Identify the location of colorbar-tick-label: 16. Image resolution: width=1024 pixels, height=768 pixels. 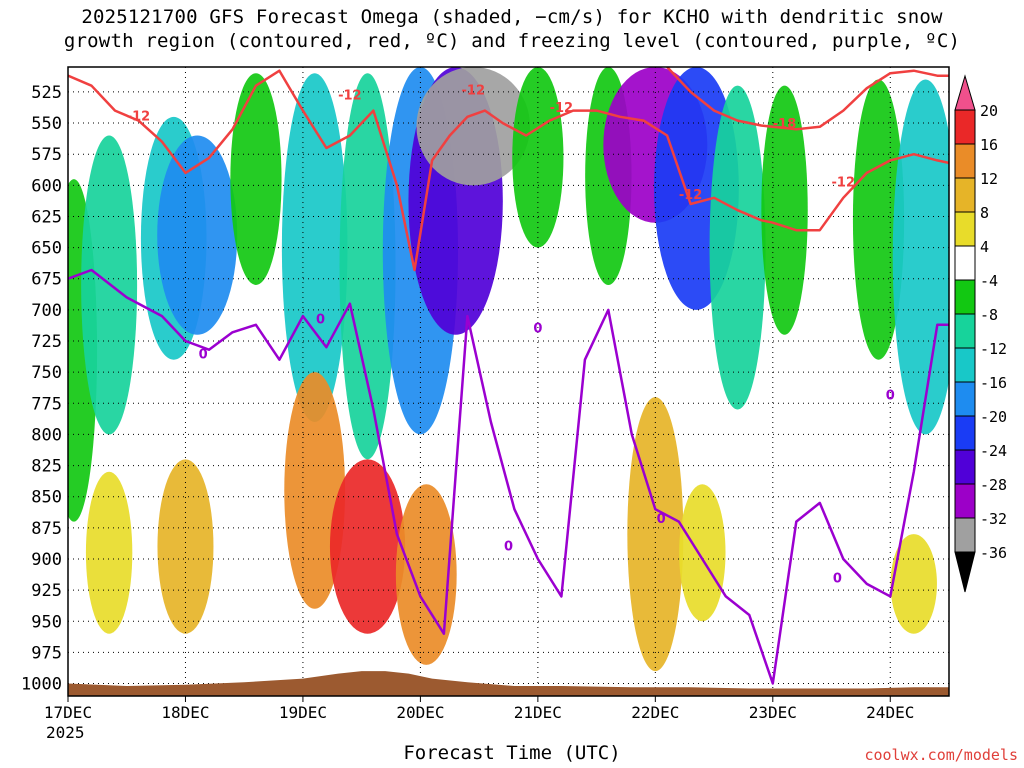
(989, 145).